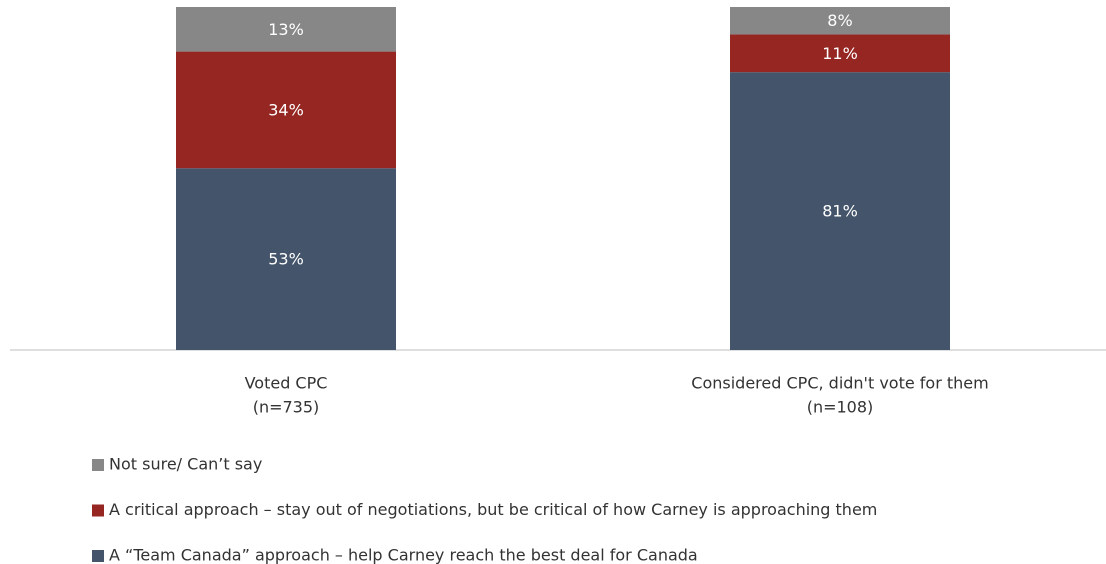  What do you see at coordinates (185, 464) in the screenshot?
I see `legend-label: Not sure/ Can’t say` at bounding box center [185, 464].